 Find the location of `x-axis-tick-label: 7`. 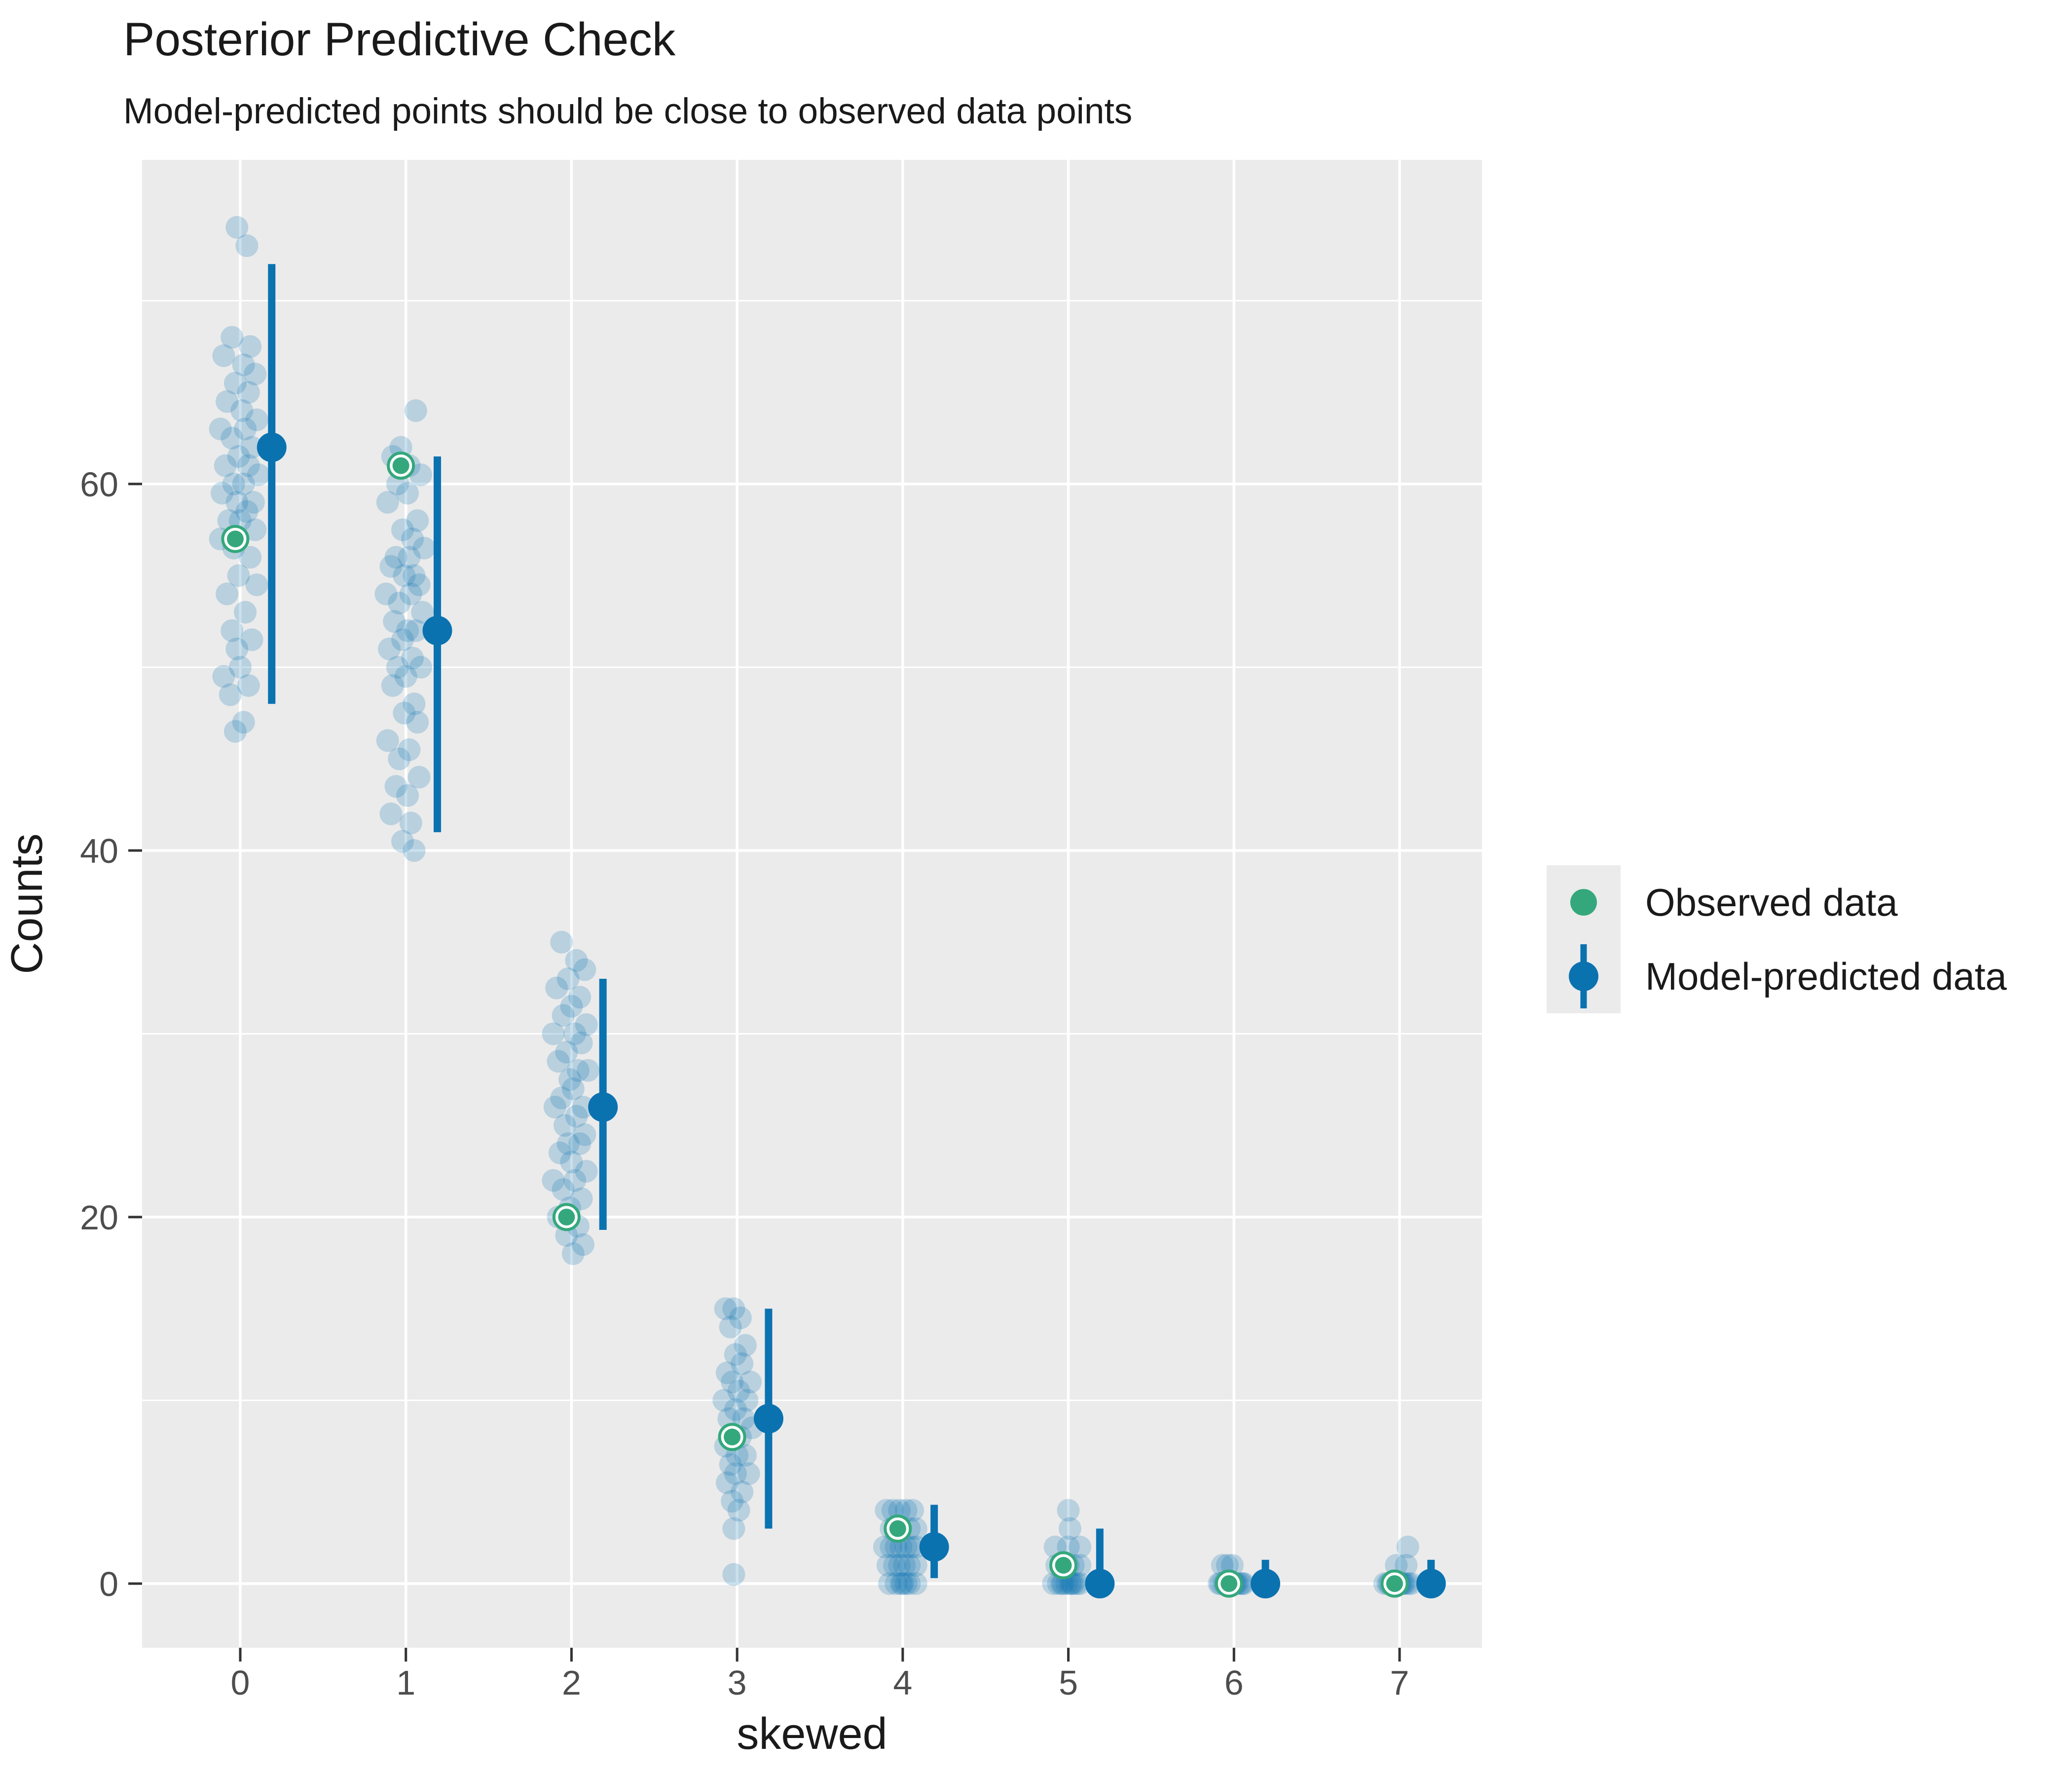

x-axis-tick-label: 7 is located at coordinates (1400, 1683).